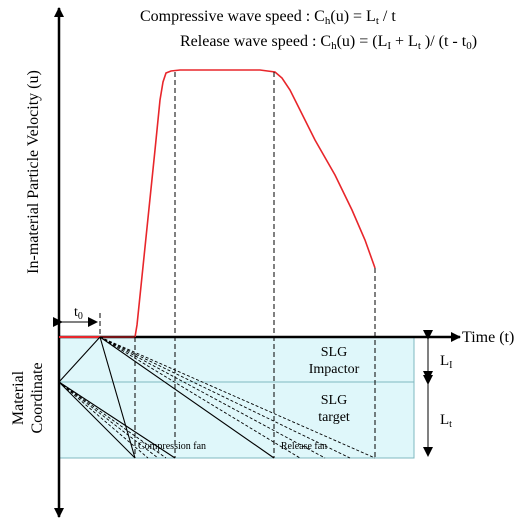 The width and height of the screenshot is (520, 525). Describe the element at coordinates (268, 17) in the screenshot. I see `compressive-speed-equation: Compressive wave speed : Ch(u) = Lt / t` at that location.